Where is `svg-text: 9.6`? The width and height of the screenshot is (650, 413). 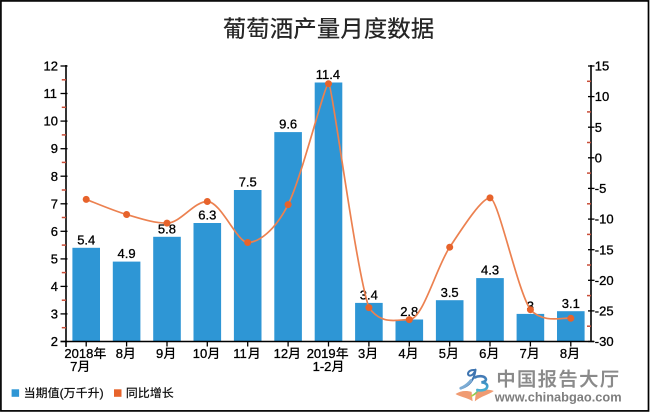
svg-text: 9.6 is located at coordinates (288, 124).